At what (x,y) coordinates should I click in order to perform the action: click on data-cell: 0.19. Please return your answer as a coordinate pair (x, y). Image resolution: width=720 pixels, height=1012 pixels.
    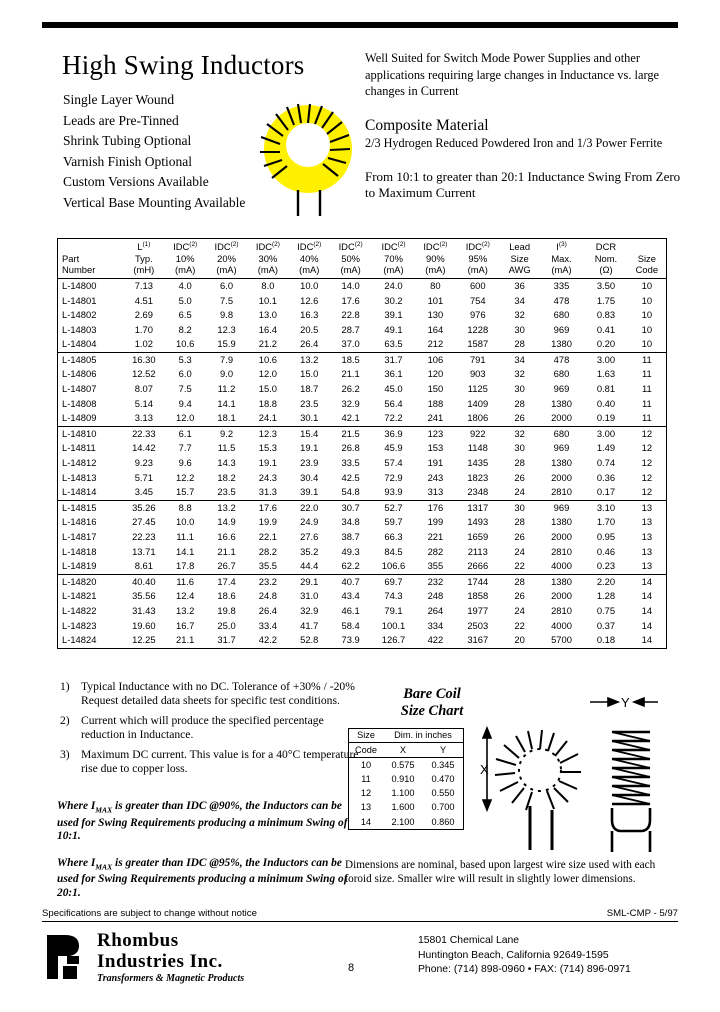
    Looking at the image, I should click on (606, 419).